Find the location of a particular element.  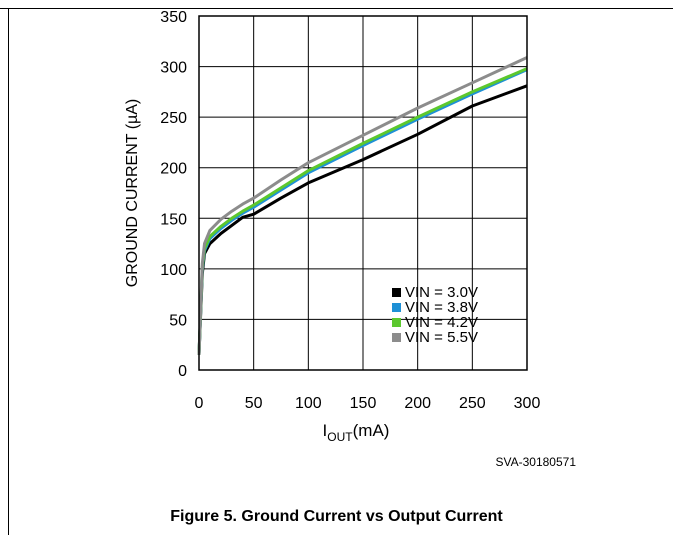

y-tick-label-5: 250 is located at coordinates (173, 118).